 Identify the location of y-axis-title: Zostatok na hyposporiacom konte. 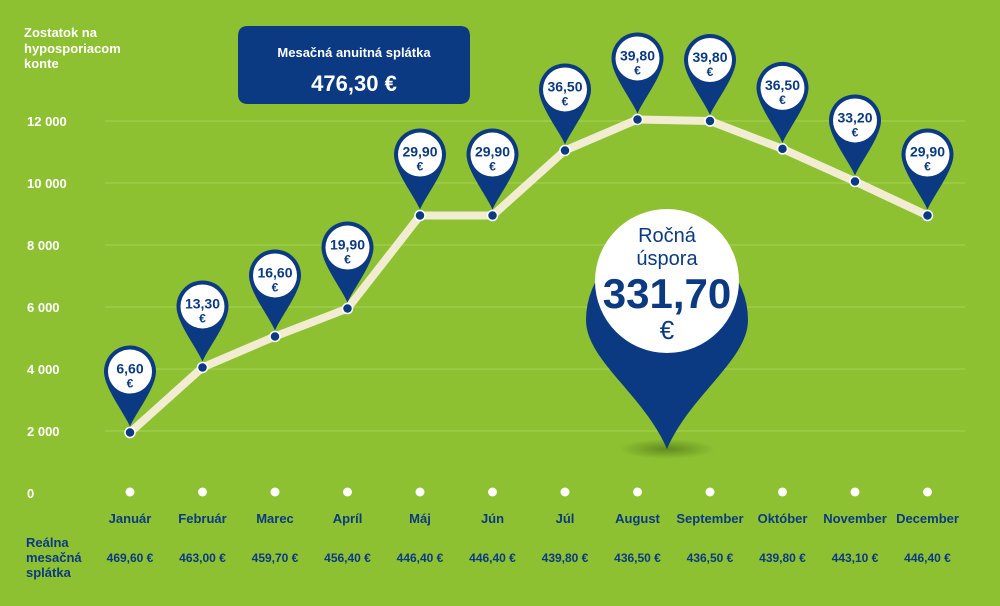
(74, 48).